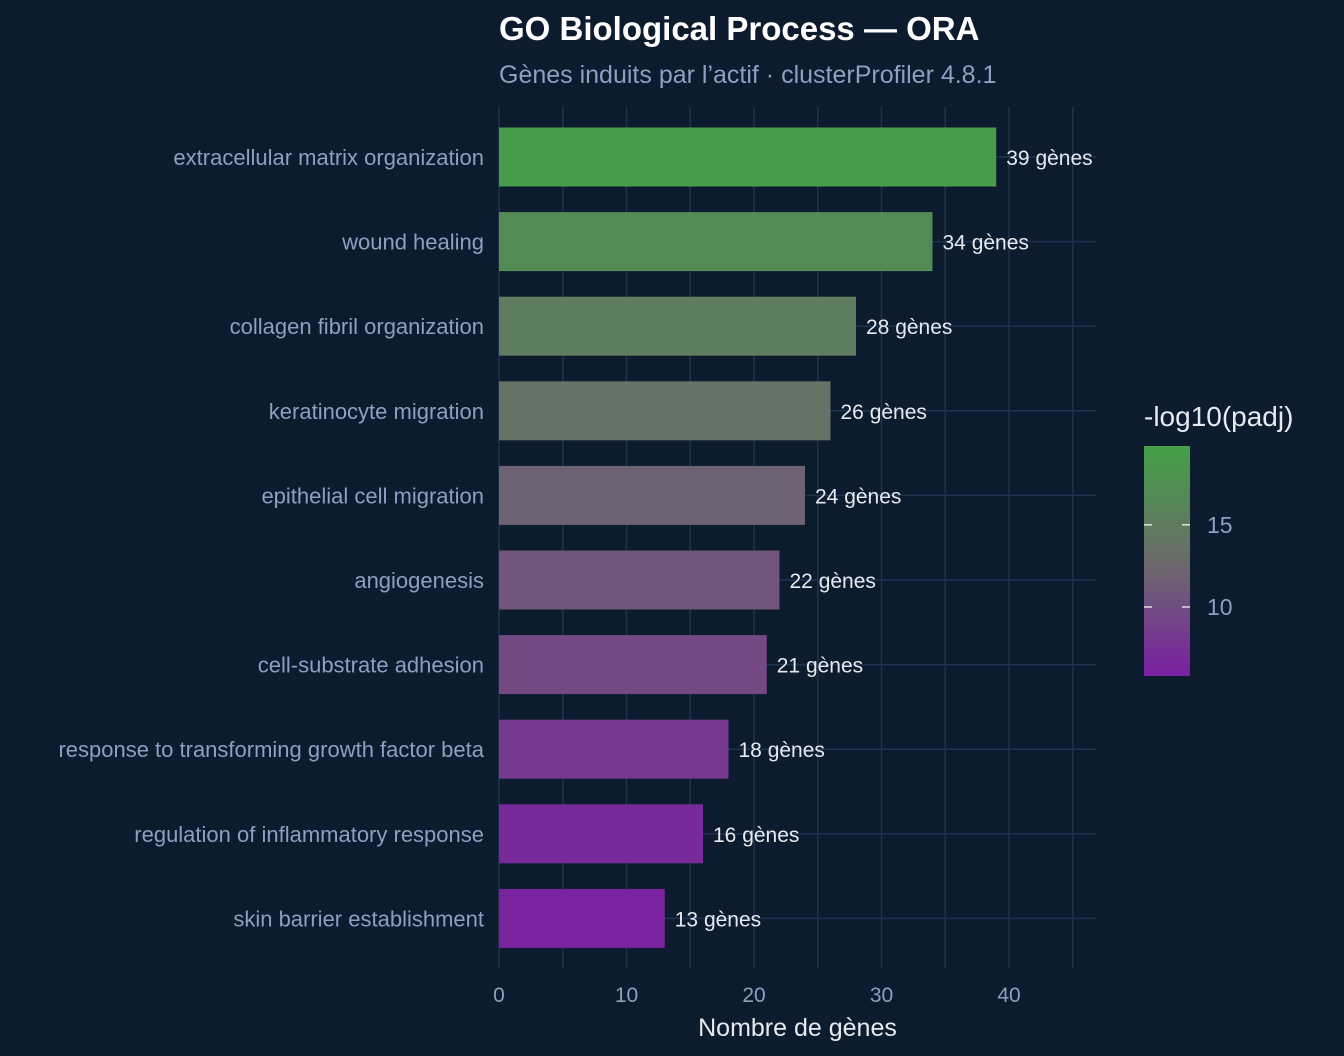 This screenshot has width=1344, height=1056. I want to click on x-axis-title: Nombre de gènes, so click(797, 1028).